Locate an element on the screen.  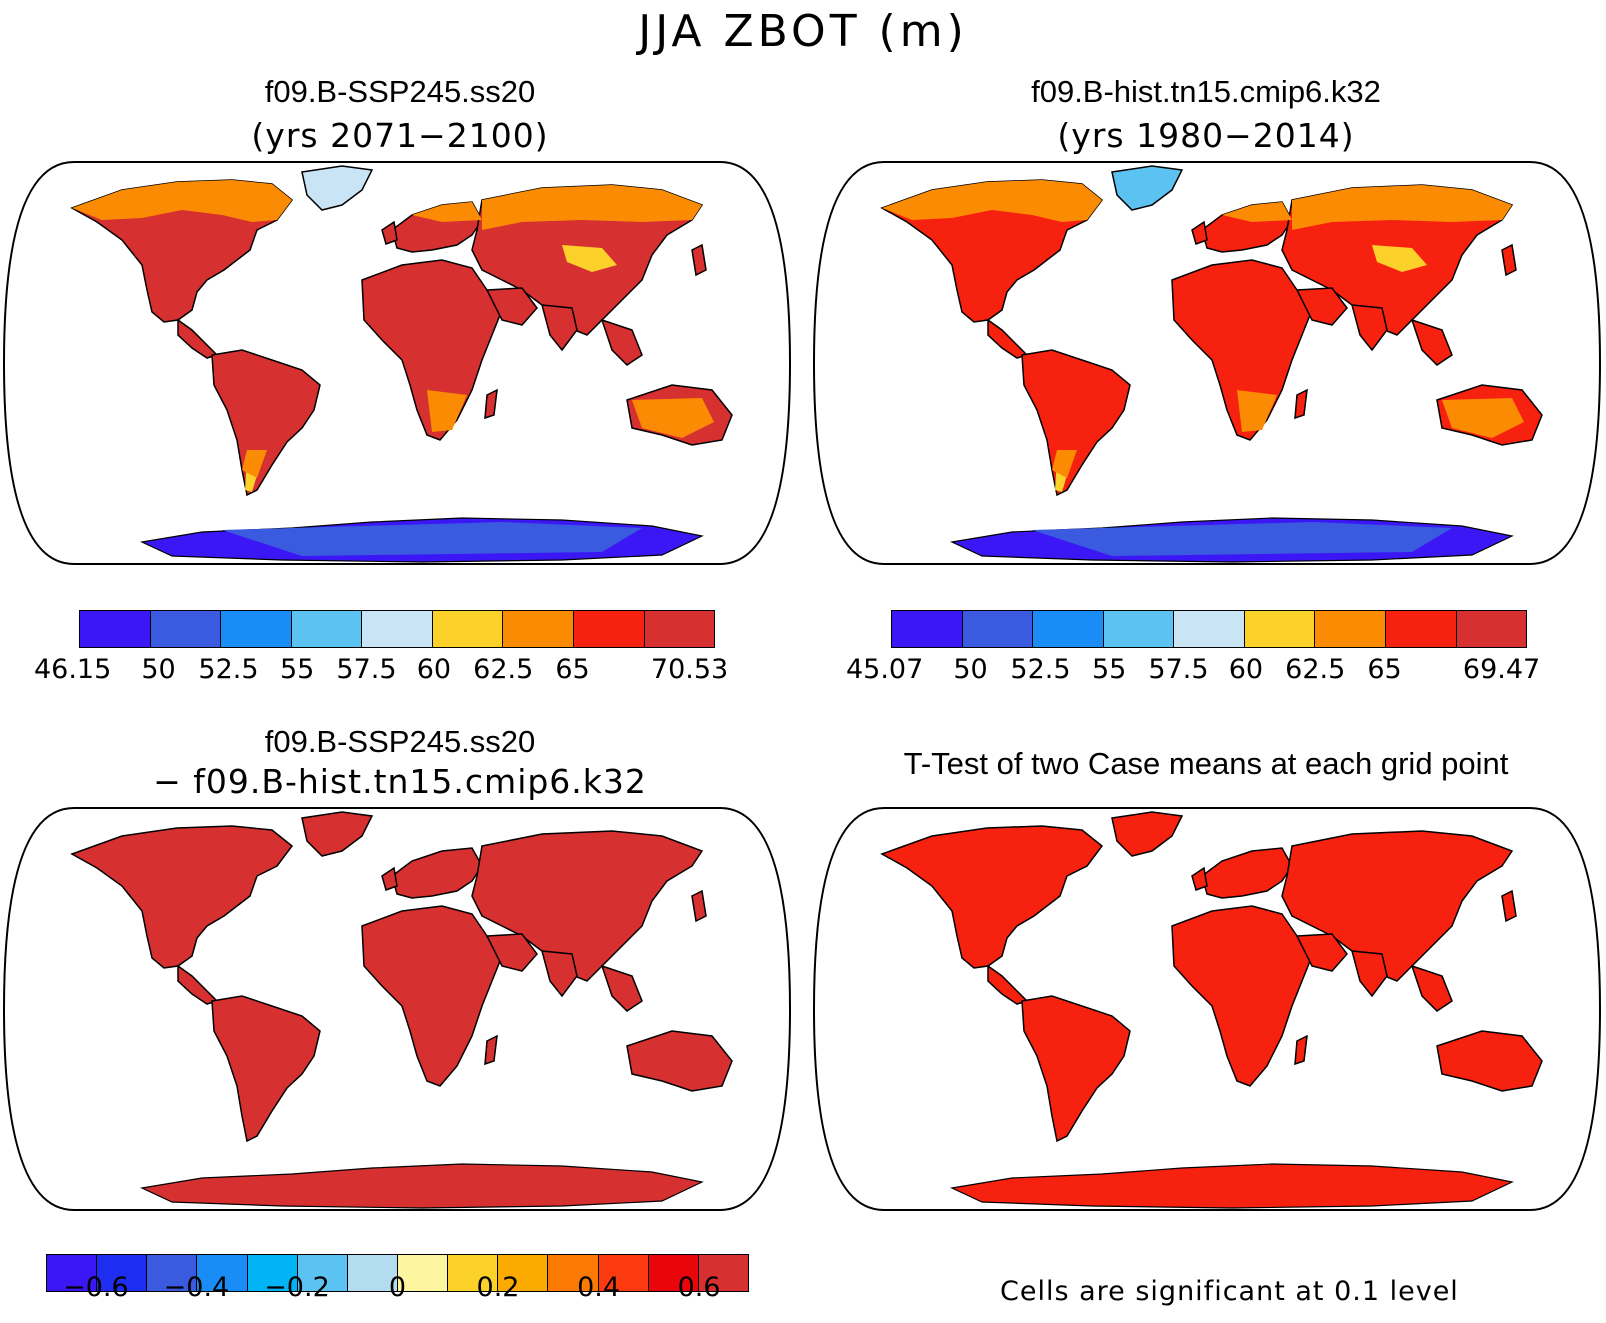
diff-colorbar-labels: −0.6 −0.4 −0.2 0 0.2 0.4 0.6 is located at coordinates (397, 1289).